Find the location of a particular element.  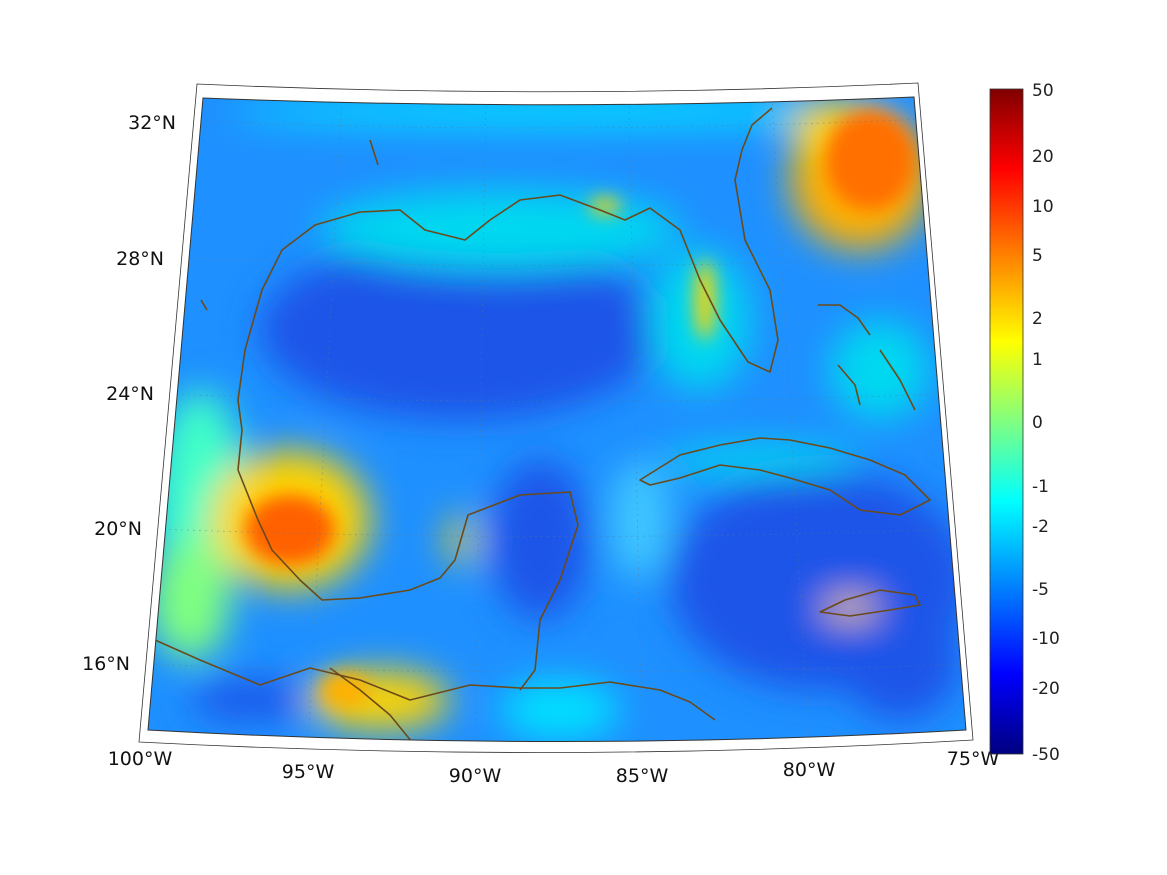

colorbar-label-50: 50 is located at coordinates (1043, 91).